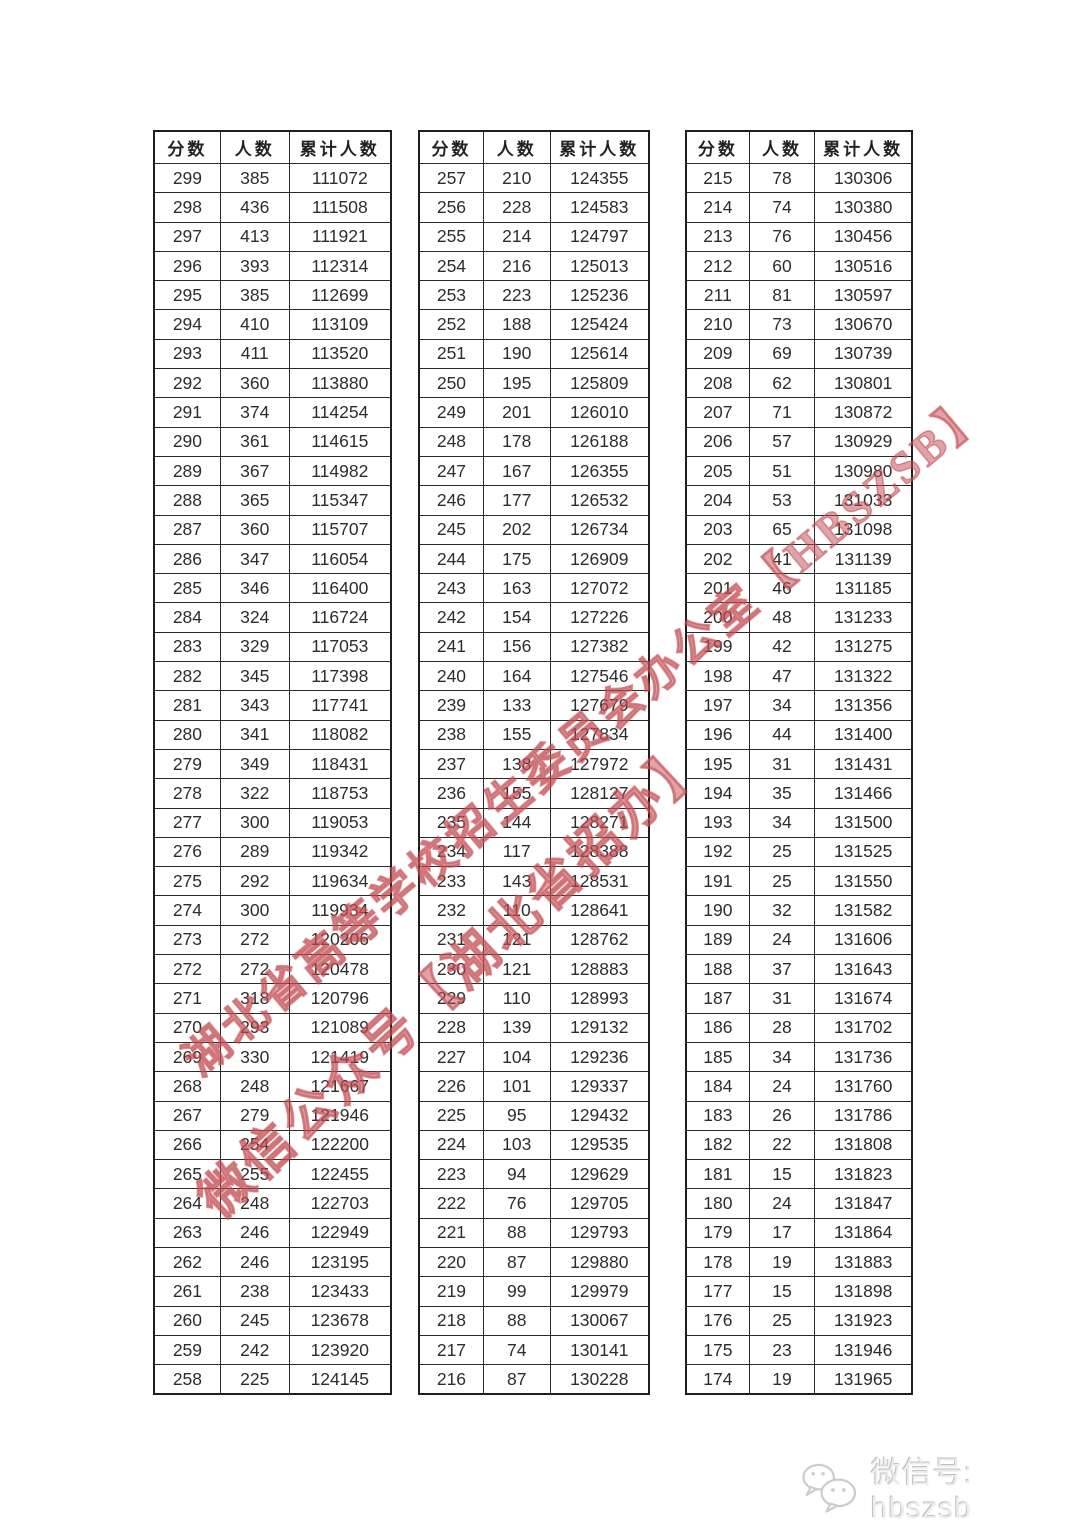 This screenshot has height=1527, width=1080. I want to click on table-row: 254 216 125013, so click(534, 266).